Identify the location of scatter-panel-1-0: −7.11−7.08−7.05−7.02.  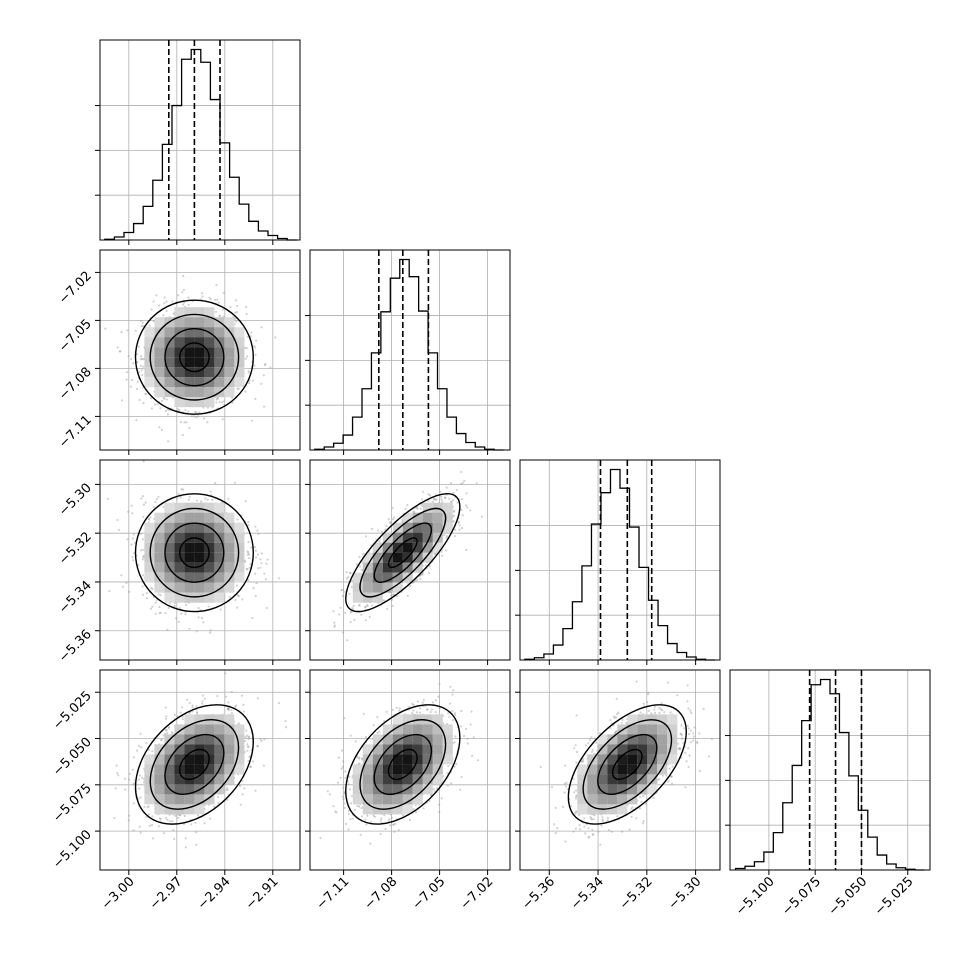
(178, 352).